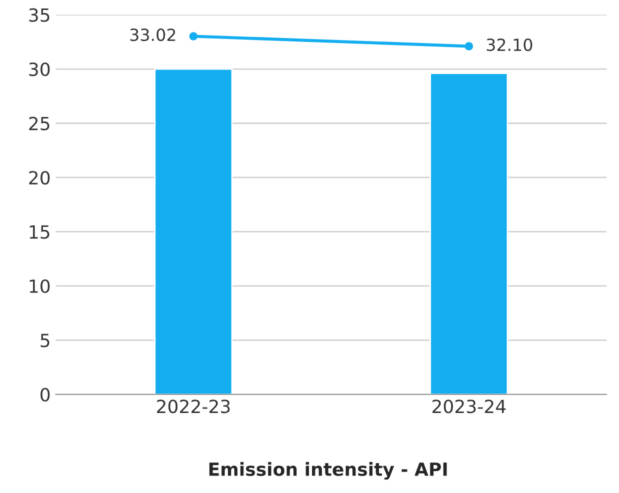  What do you see at coordinates (39, 15) in the screenshot?
I see `y-tick-label: 35` at bounding box center [39, 15].